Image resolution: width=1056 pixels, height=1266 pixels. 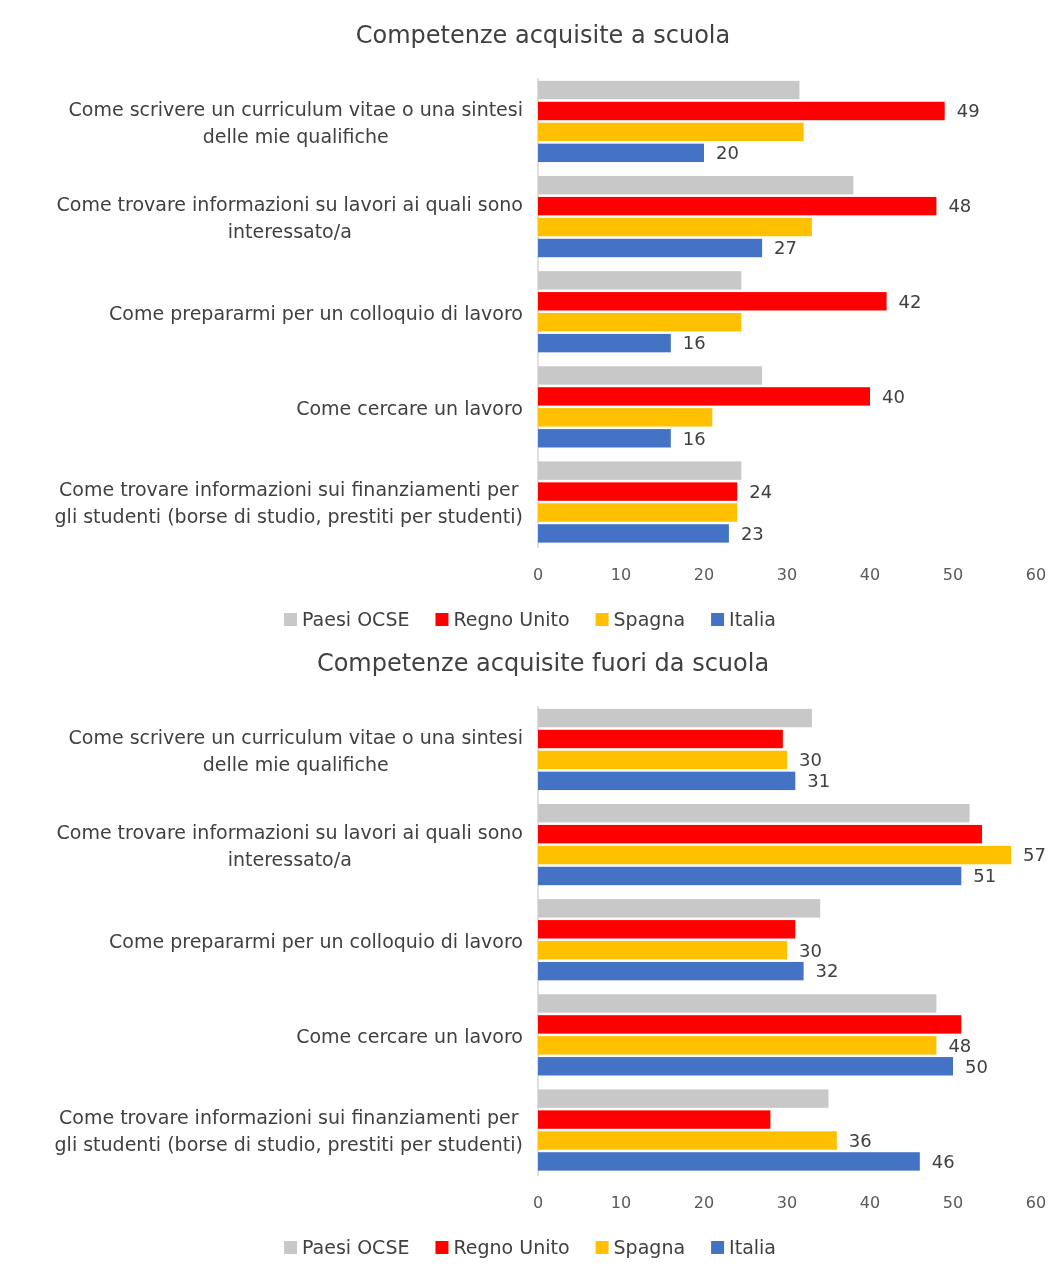 What do you see at coordinates (786, 248) in the screenshot?
I see `data-label: 27` at bounding box center [786, 248].